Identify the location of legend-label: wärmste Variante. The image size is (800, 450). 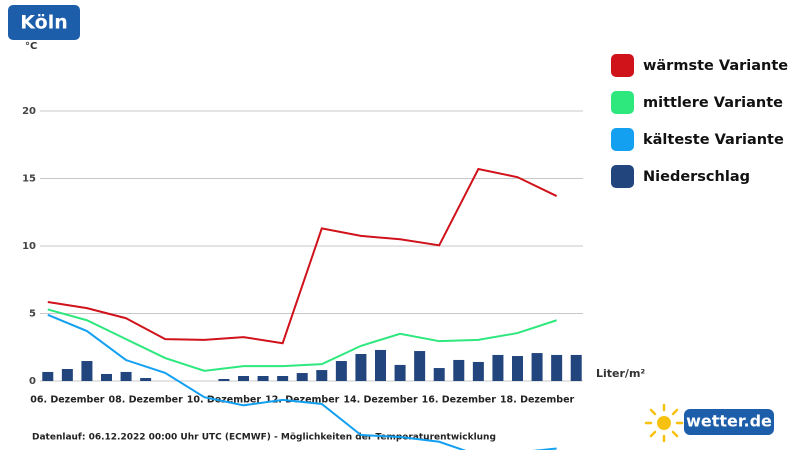
(715, 66).